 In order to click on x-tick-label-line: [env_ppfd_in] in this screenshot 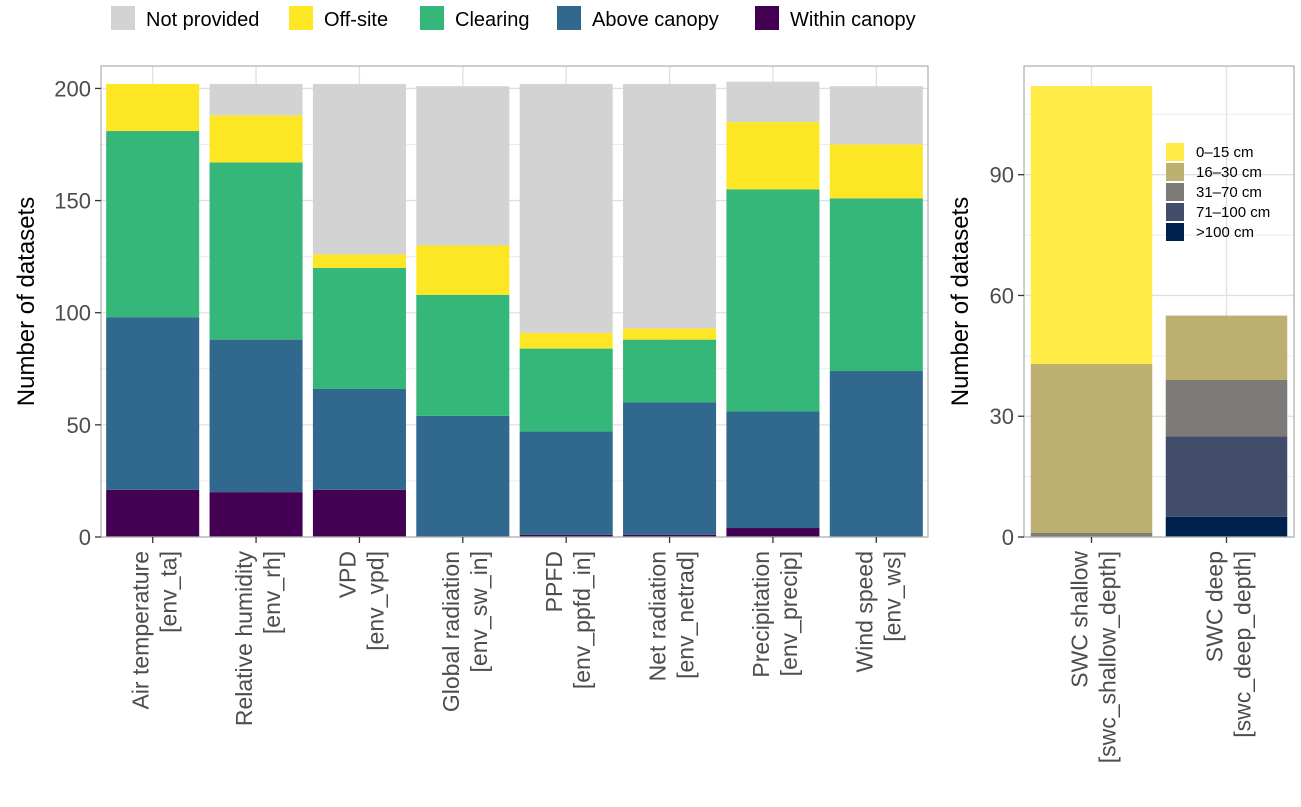, I will do `click(582, 620)`.